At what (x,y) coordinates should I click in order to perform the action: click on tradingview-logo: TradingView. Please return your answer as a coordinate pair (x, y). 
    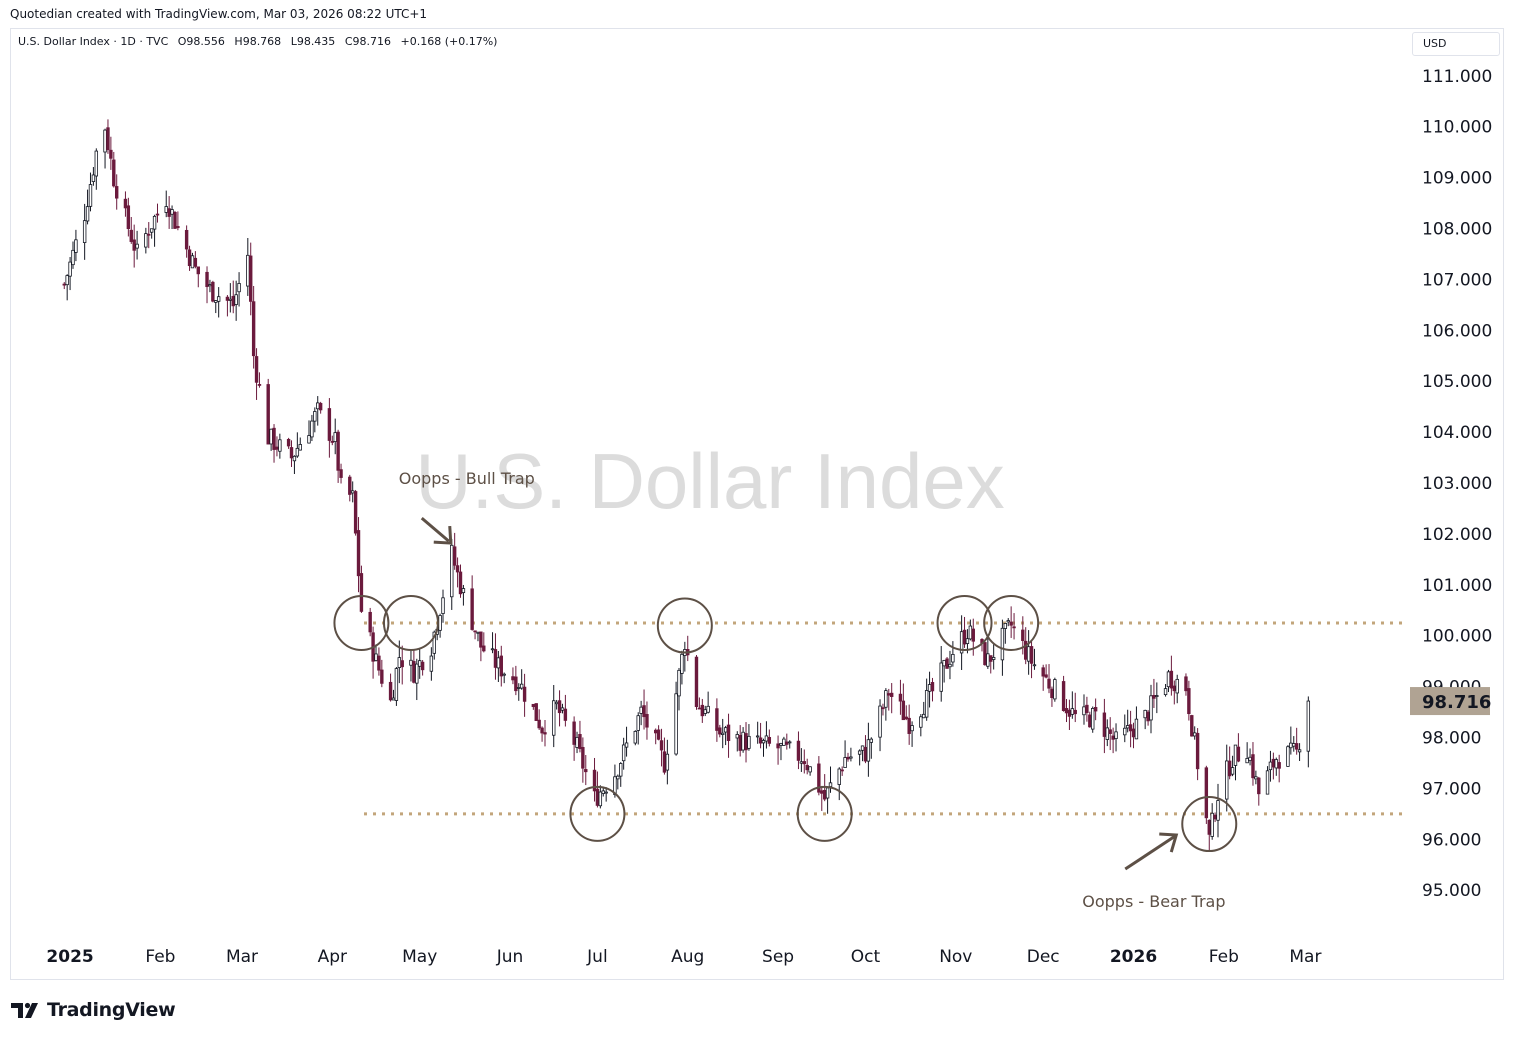
    Looking at the image, I should click on (93, 1010).